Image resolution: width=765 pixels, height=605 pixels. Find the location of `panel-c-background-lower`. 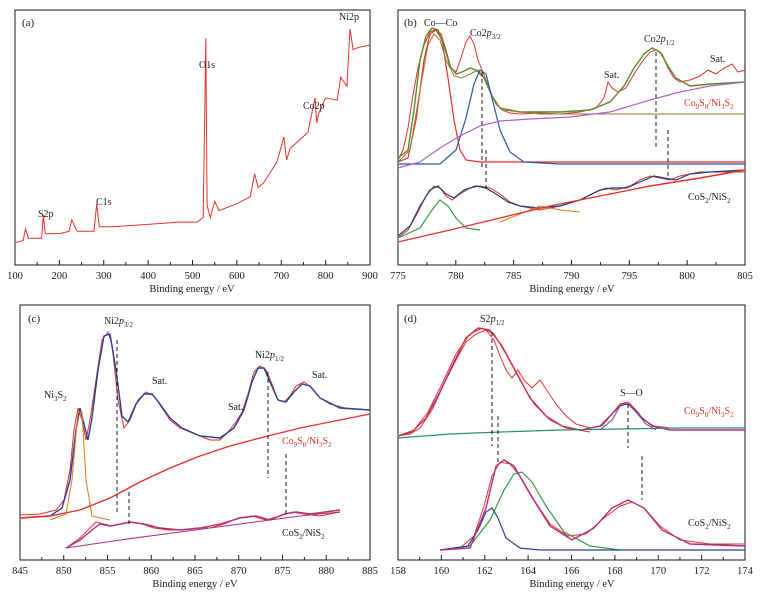

panel-c-background-lower is located at coordinates (203, 530).